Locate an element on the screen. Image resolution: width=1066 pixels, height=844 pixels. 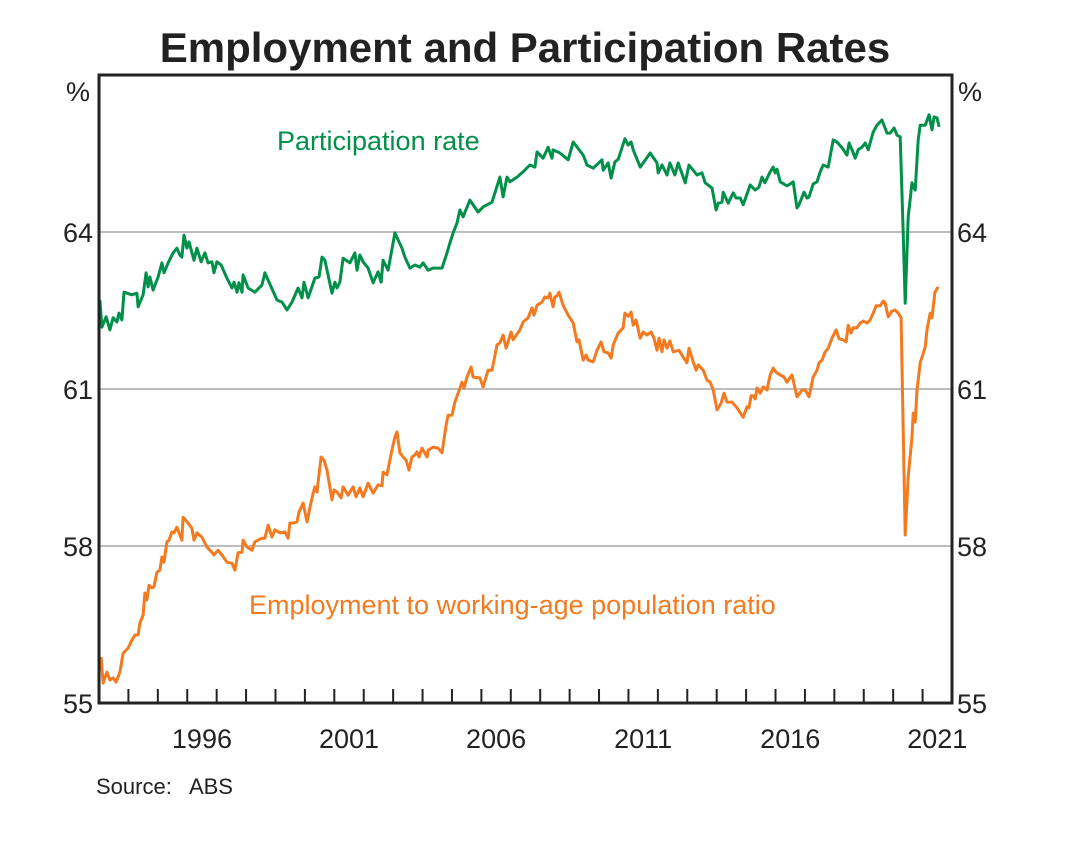
source-note: Source: ABS is located at coordinates (164, 786).